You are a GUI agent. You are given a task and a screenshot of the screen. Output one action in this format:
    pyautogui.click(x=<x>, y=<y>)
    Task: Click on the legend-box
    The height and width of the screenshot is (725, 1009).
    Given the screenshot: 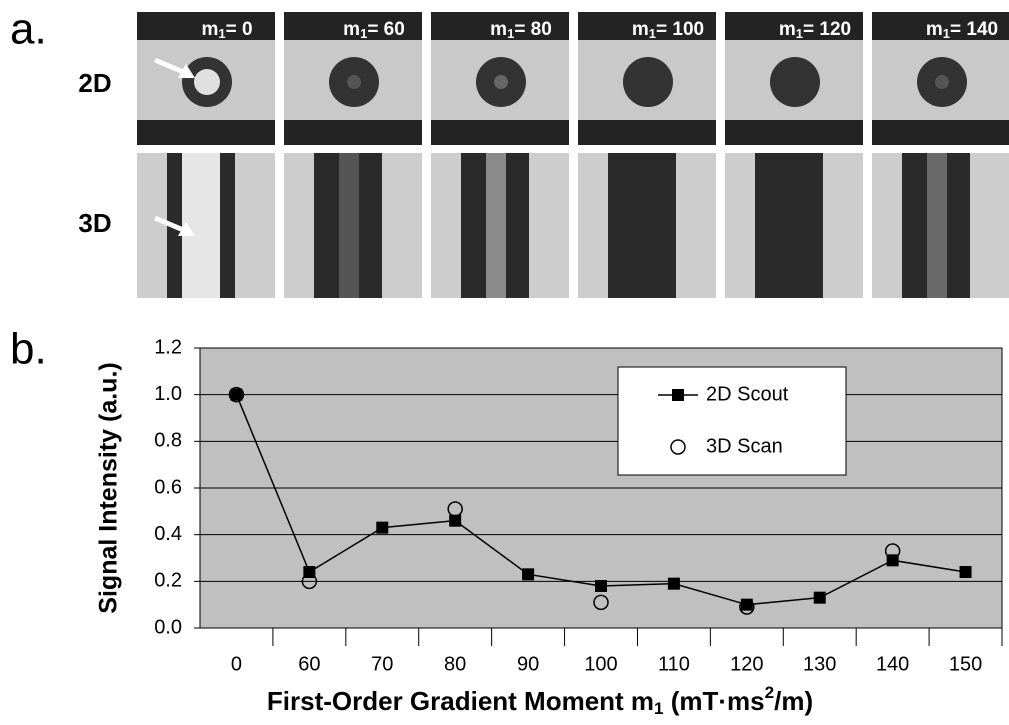 What is the action you would take?
    pyautogui.click(x=732, y=421)
    